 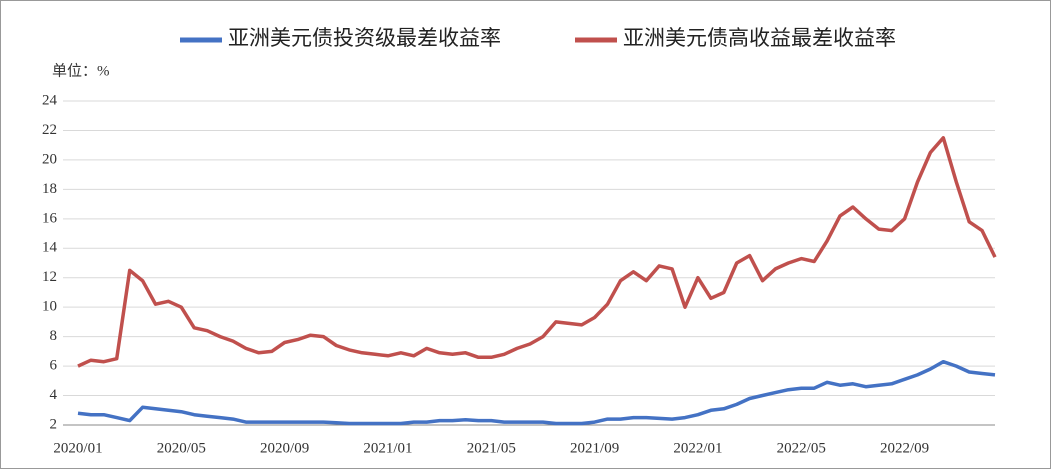 What do you see at coordinates (49, 189) in the screenshot?
I see `y-tick-label: 18` at bounding box center [49, 189].